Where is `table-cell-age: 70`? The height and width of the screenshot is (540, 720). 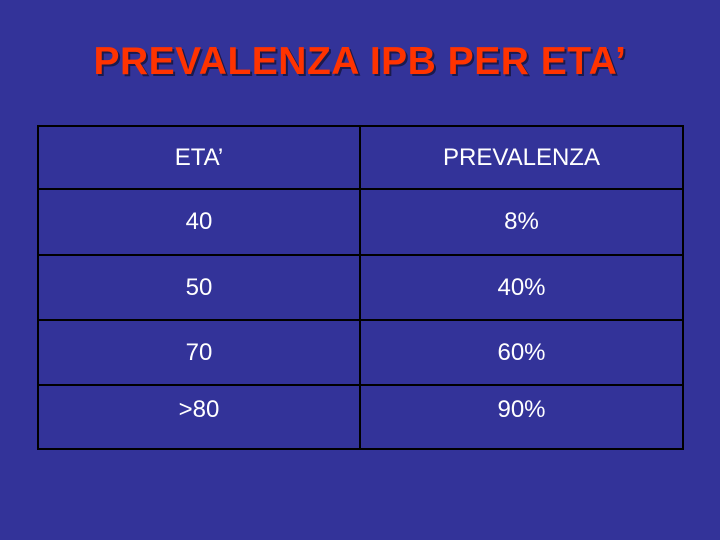
table-cell-age: 70 is located at coordinates (200, 353).